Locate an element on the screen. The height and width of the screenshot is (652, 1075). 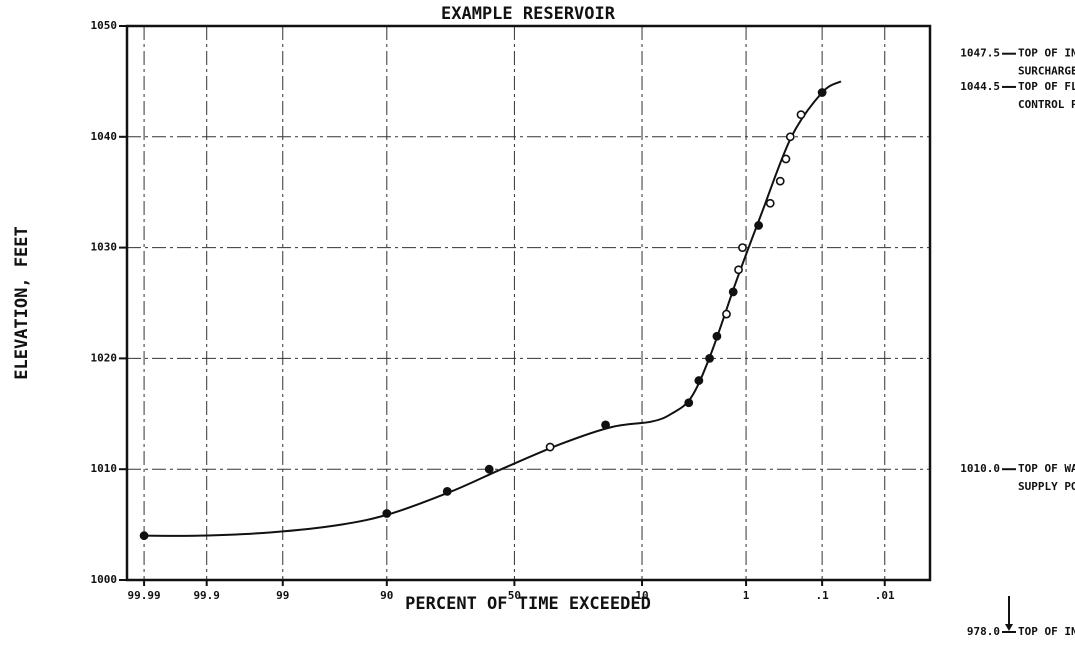
level-text: TOP OF INDUCED is located at coordinates (1046, 53).